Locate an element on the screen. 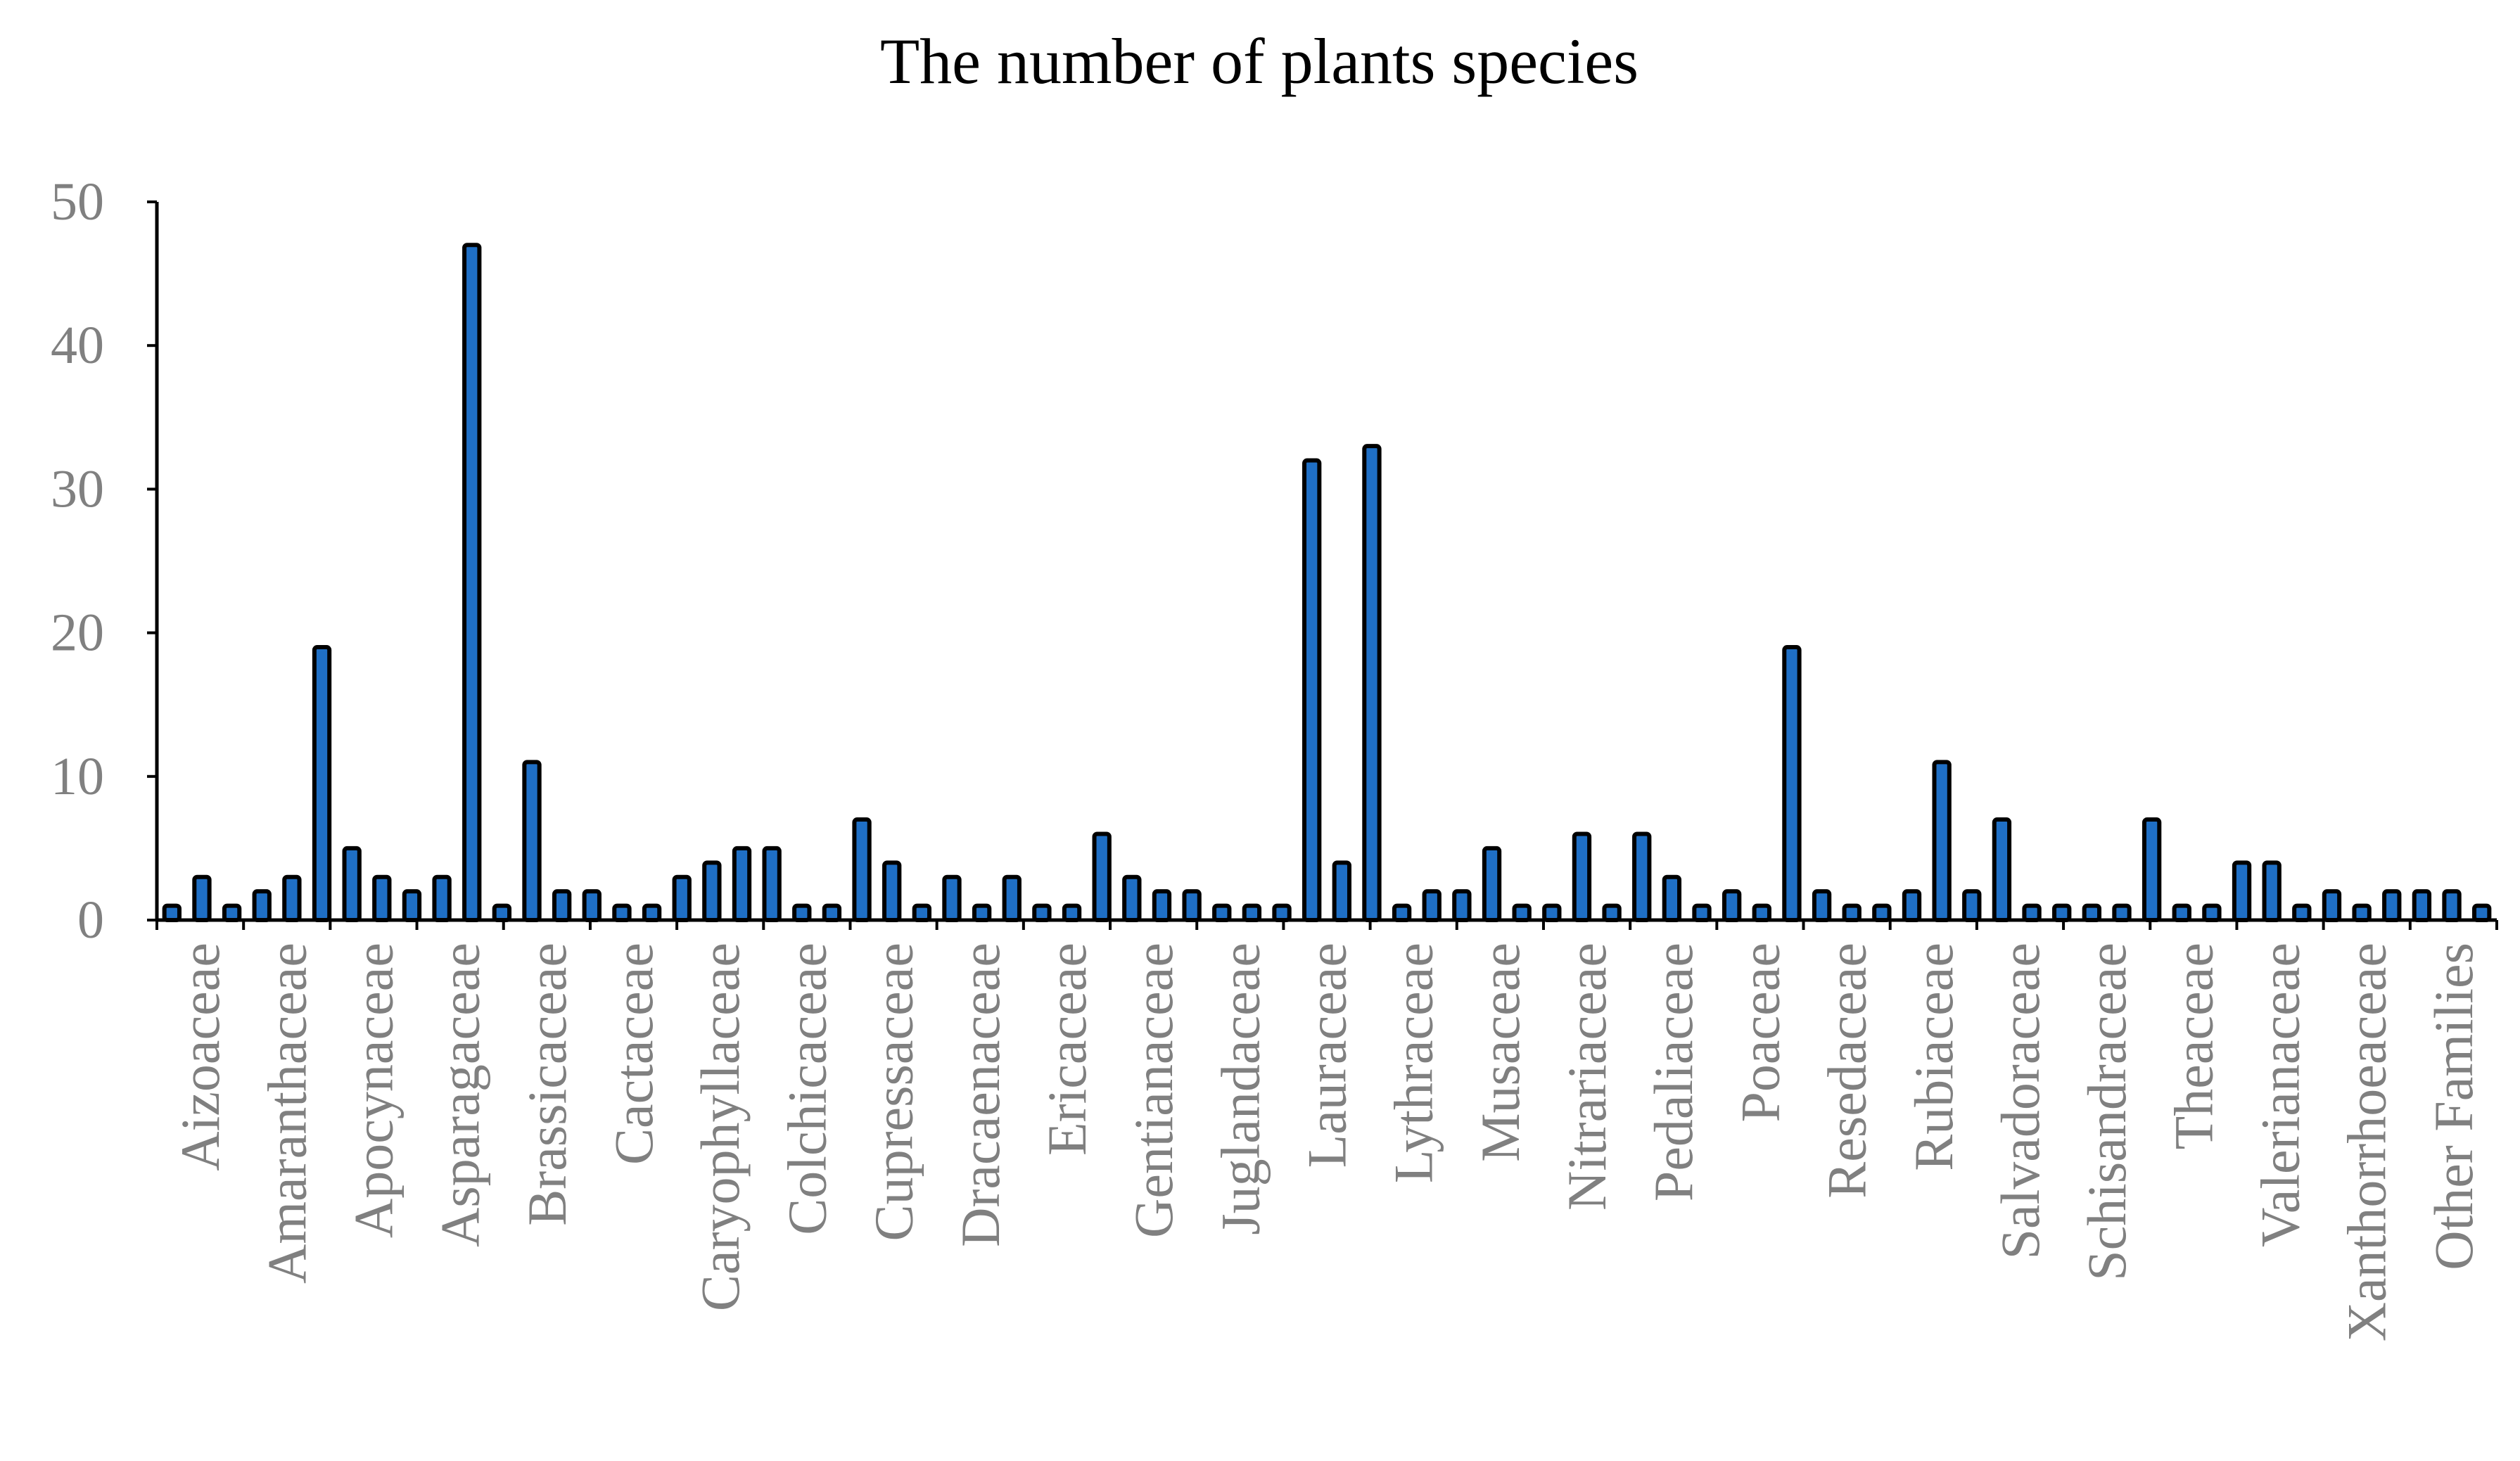  x-tick-label-17: Pedaliaceae is located at coordinates (1674, 1072).